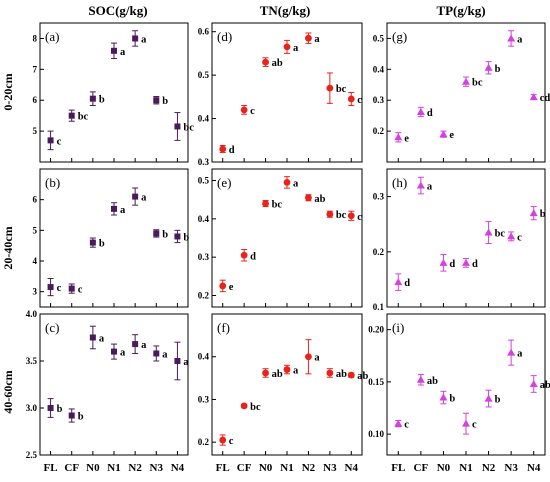  What do you see at coordinates (315, 199) in the screenshot?
I see `data-point-e-N2: ab` at bounding box center [315, 199].